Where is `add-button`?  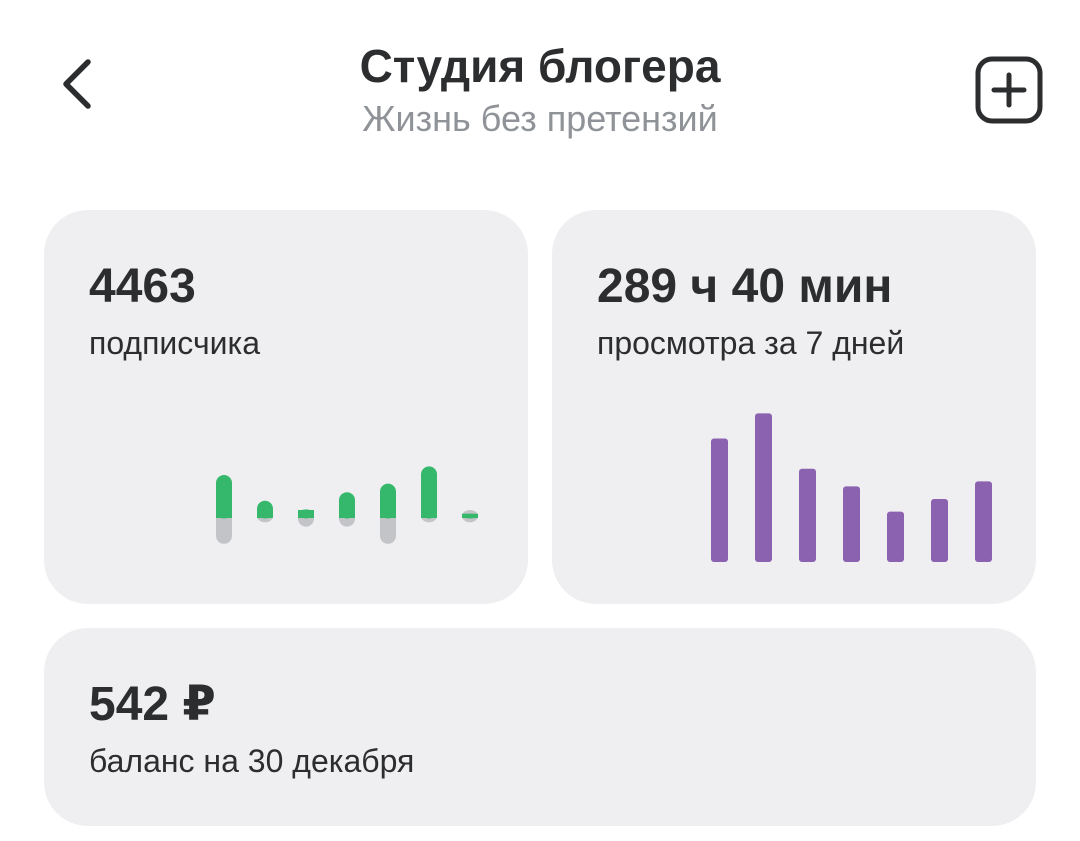 add-button is located at coordinates (1009, 90).